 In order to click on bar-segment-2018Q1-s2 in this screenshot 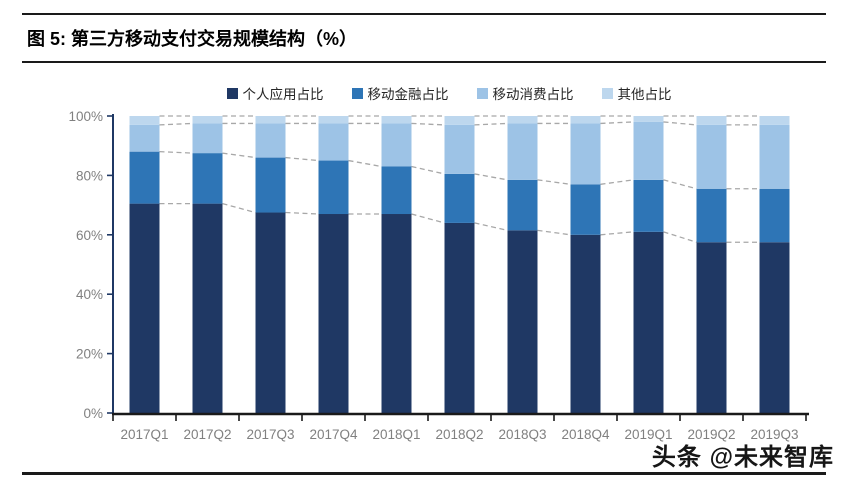, I will do `click(396, 145)`.